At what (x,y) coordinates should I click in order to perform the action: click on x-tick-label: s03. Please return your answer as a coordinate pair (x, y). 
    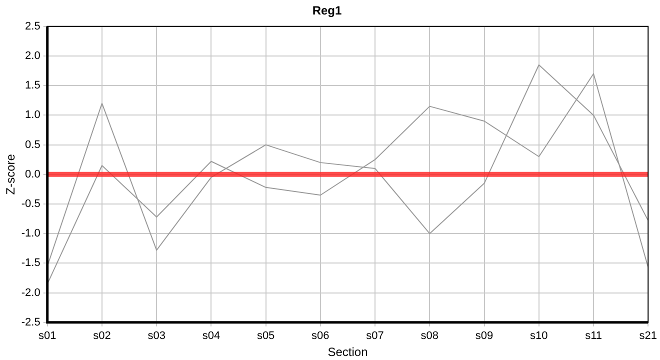
    Looking at the image, I should click on (157, 336).